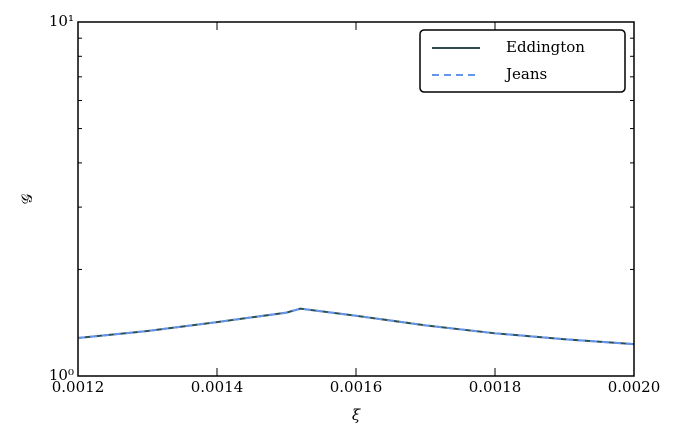 Image resolution: width=675 pixels, height=443 pixels. What do you see at coordinates (356, 415) in the screenshot?
I see `x-axis-label: ξ` at bounding box center [356, 415].